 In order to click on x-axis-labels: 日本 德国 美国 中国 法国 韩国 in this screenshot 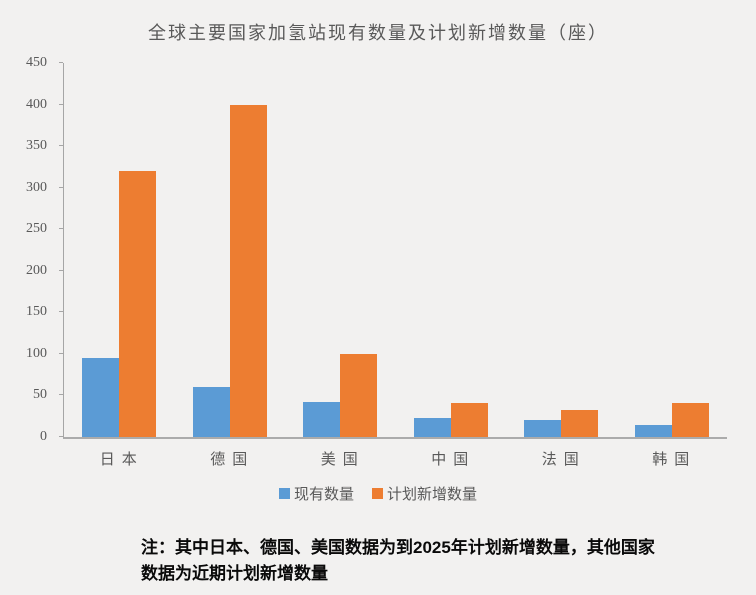, I will do `click(394, 458)`.